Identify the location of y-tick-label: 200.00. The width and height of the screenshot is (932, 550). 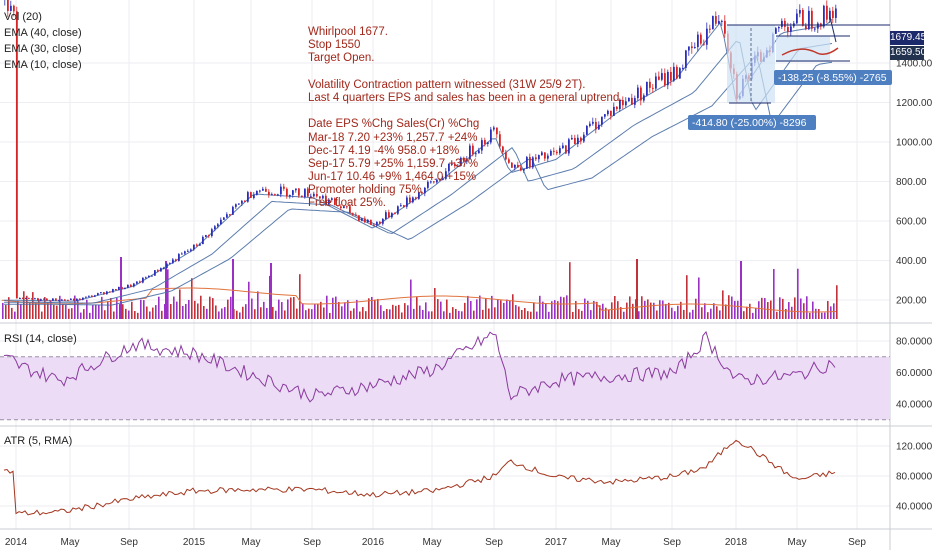
(911, 301).